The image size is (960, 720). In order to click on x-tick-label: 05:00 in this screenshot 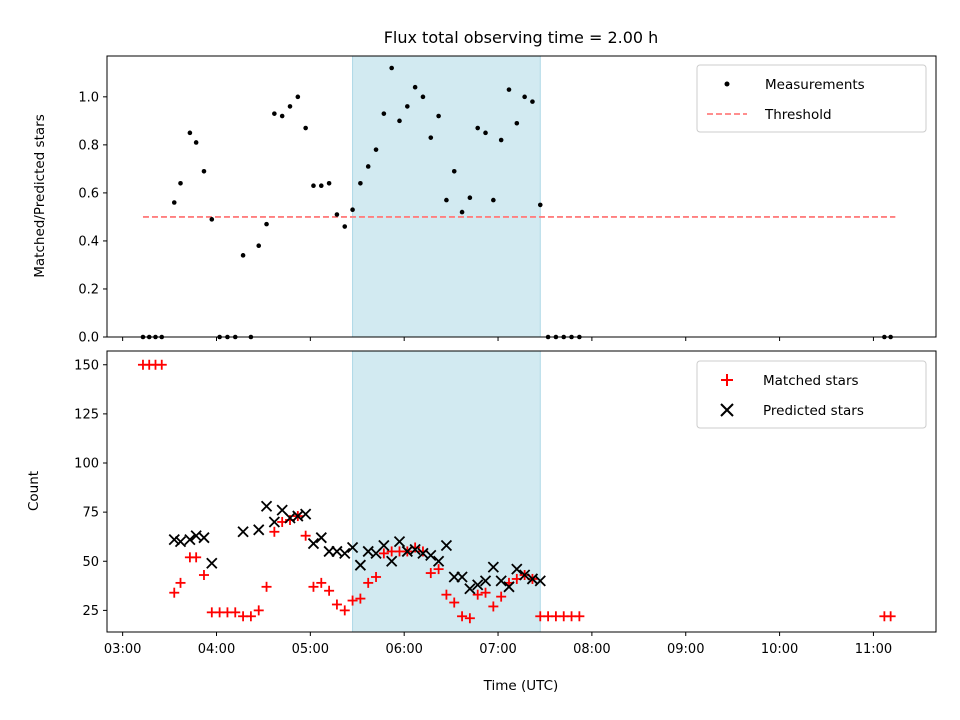, I will do `click(310, 649)`.